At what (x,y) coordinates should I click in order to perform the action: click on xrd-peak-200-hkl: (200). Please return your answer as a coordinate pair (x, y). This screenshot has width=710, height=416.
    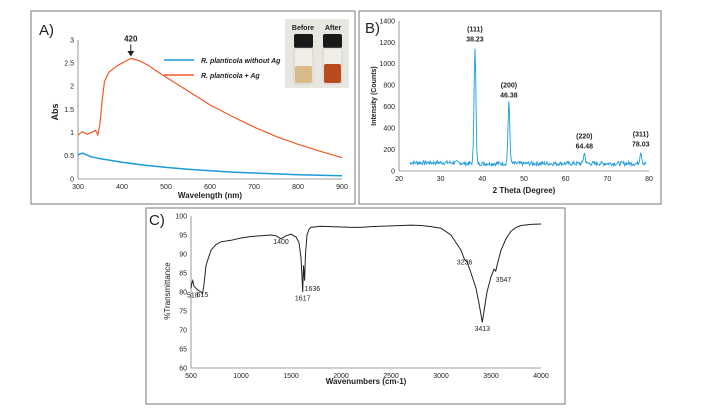
    Looking at the image, I should click on (509, 85).